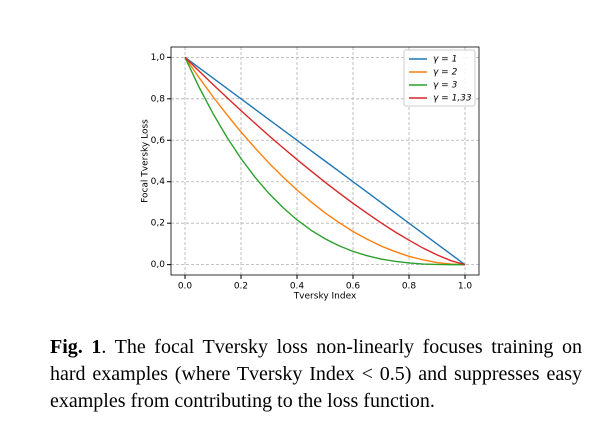 The image size is (600, 428). I want to click on legend-label: γ = 1, so click(445, 60).